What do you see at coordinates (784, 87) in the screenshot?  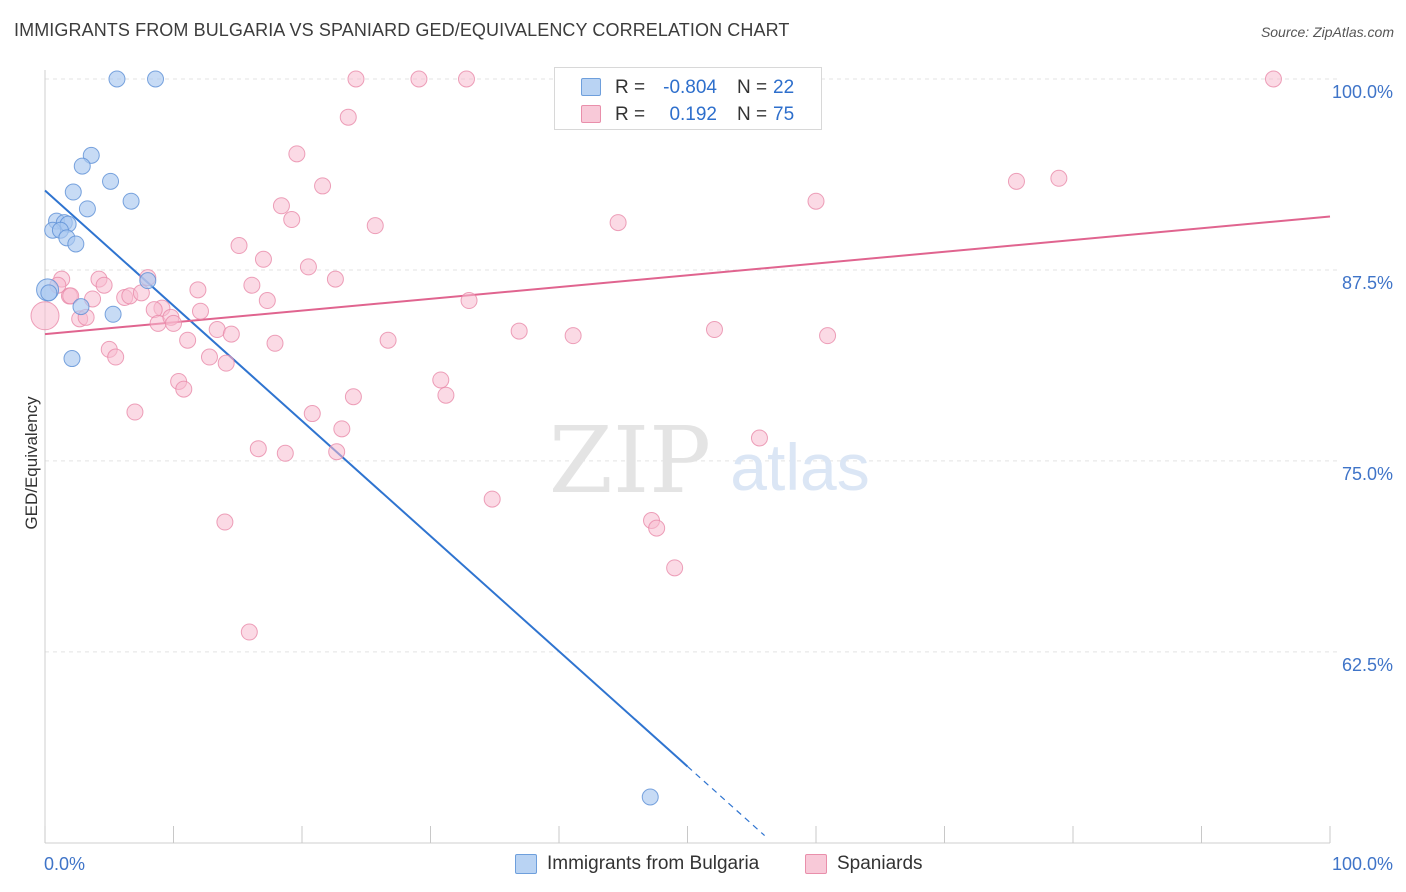 I see `legend-n-value: 22` at bounding box center [784, 87].